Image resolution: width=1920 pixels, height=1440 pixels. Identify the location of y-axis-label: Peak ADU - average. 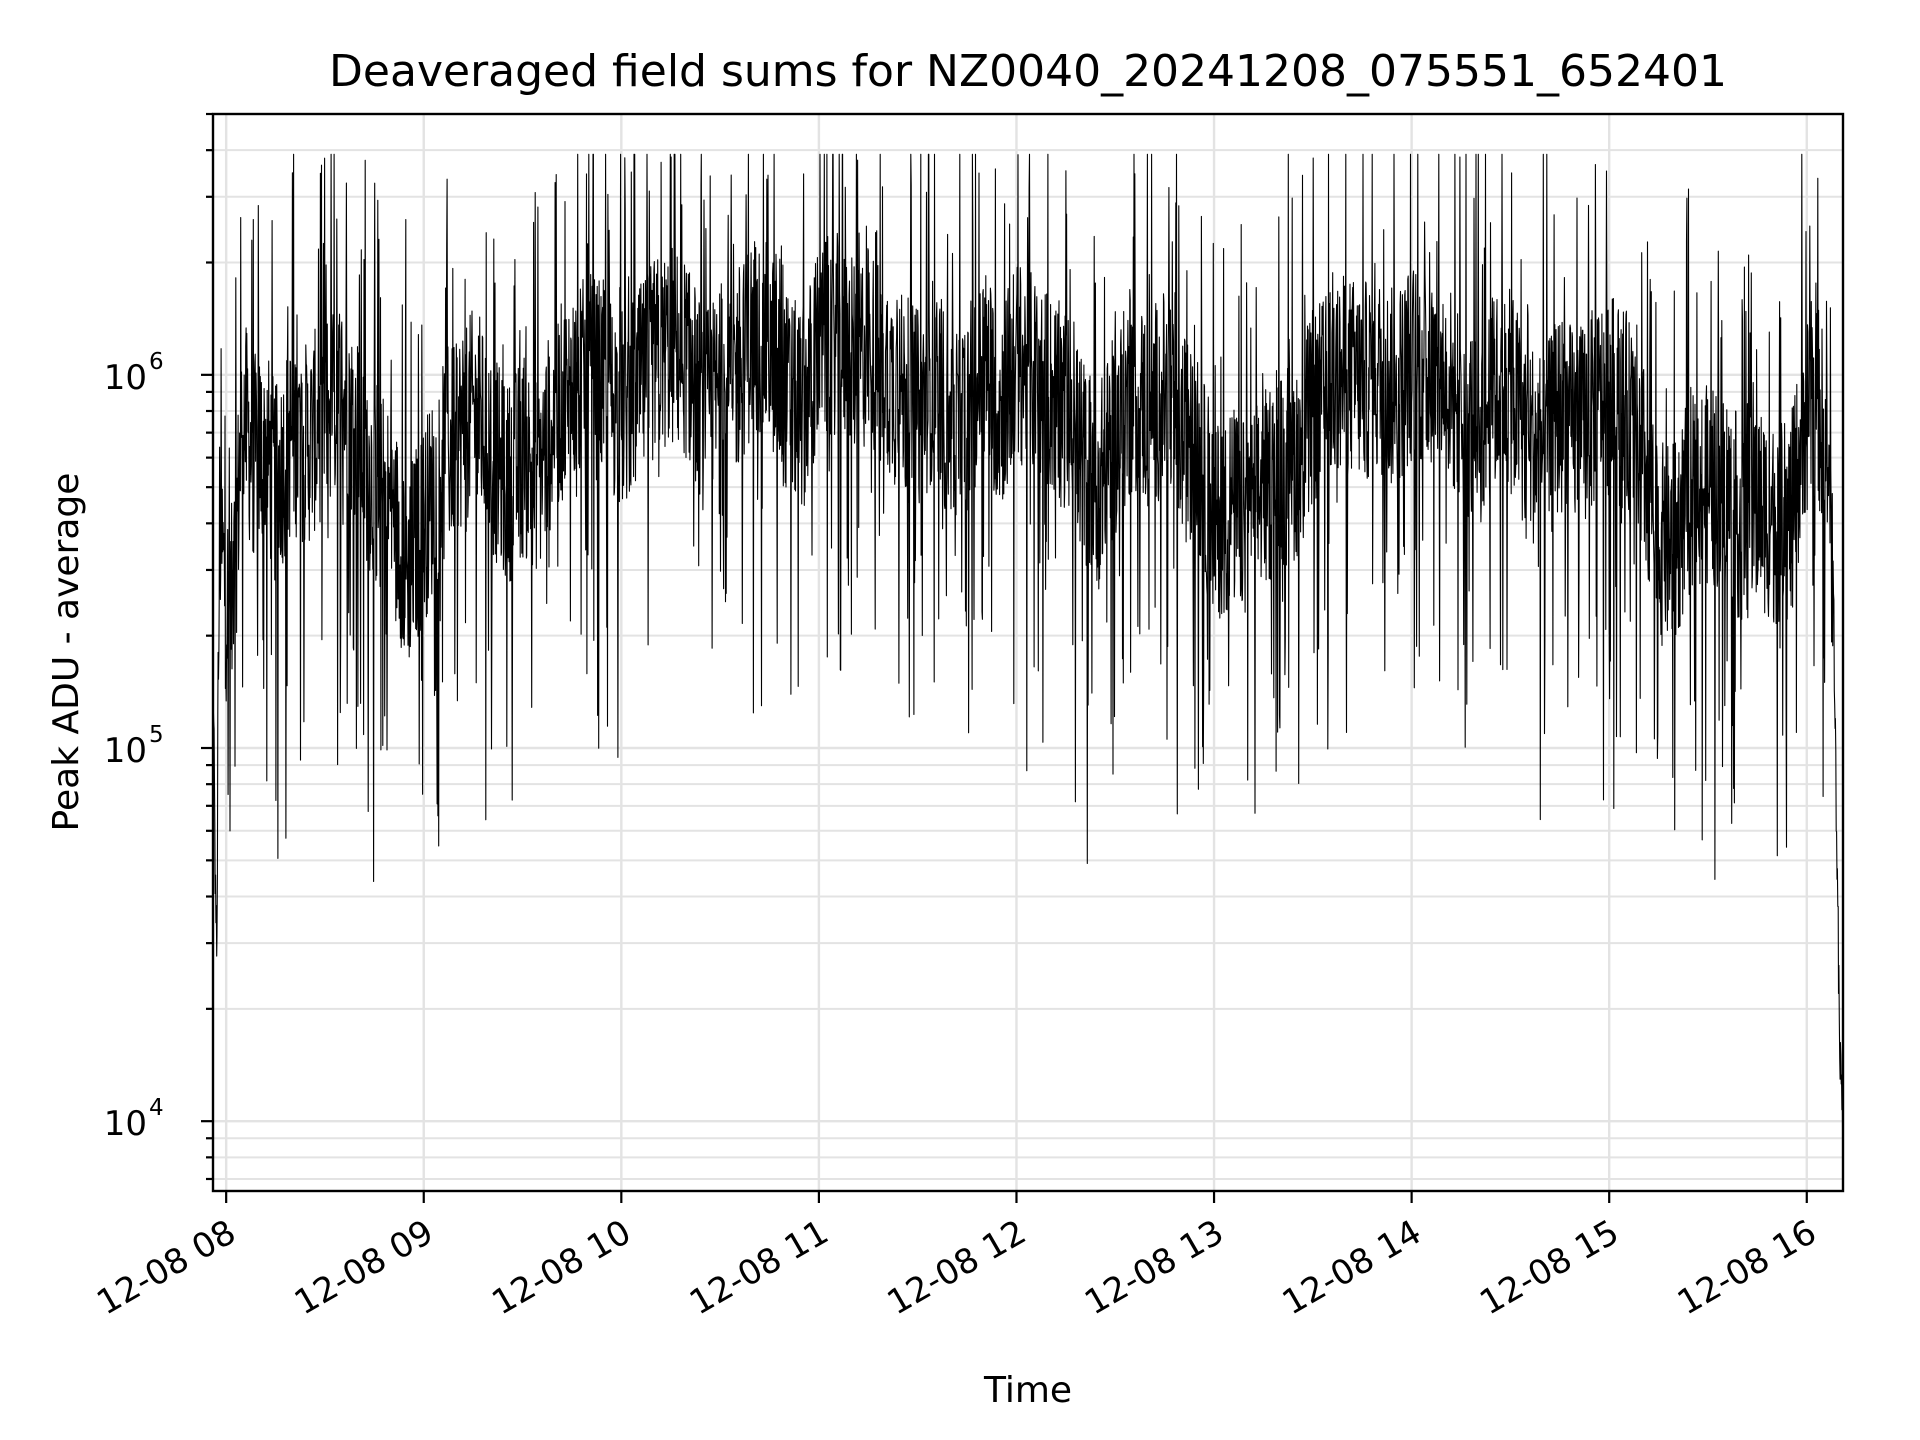
(66, 652).